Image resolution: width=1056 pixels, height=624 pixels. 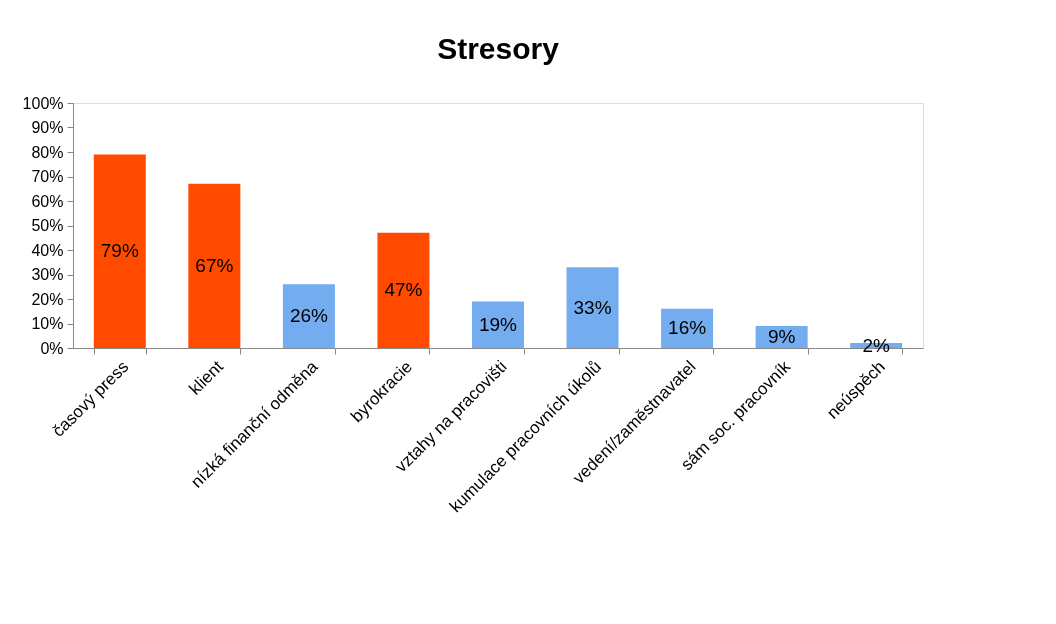 I want to click on data-label: 33%, so click(x=592, y=307).